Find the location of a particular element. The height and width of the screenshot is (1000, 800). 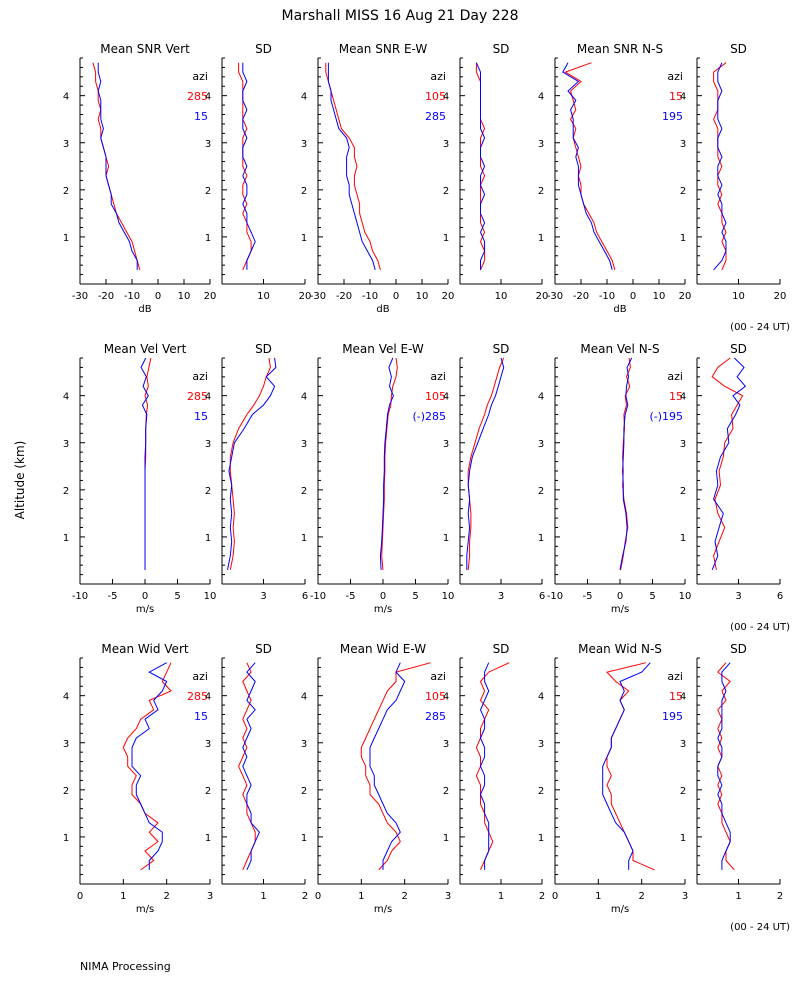

panel-1-1: SD 1 2 3 4 3 6 is located at coordinates (256, 472).